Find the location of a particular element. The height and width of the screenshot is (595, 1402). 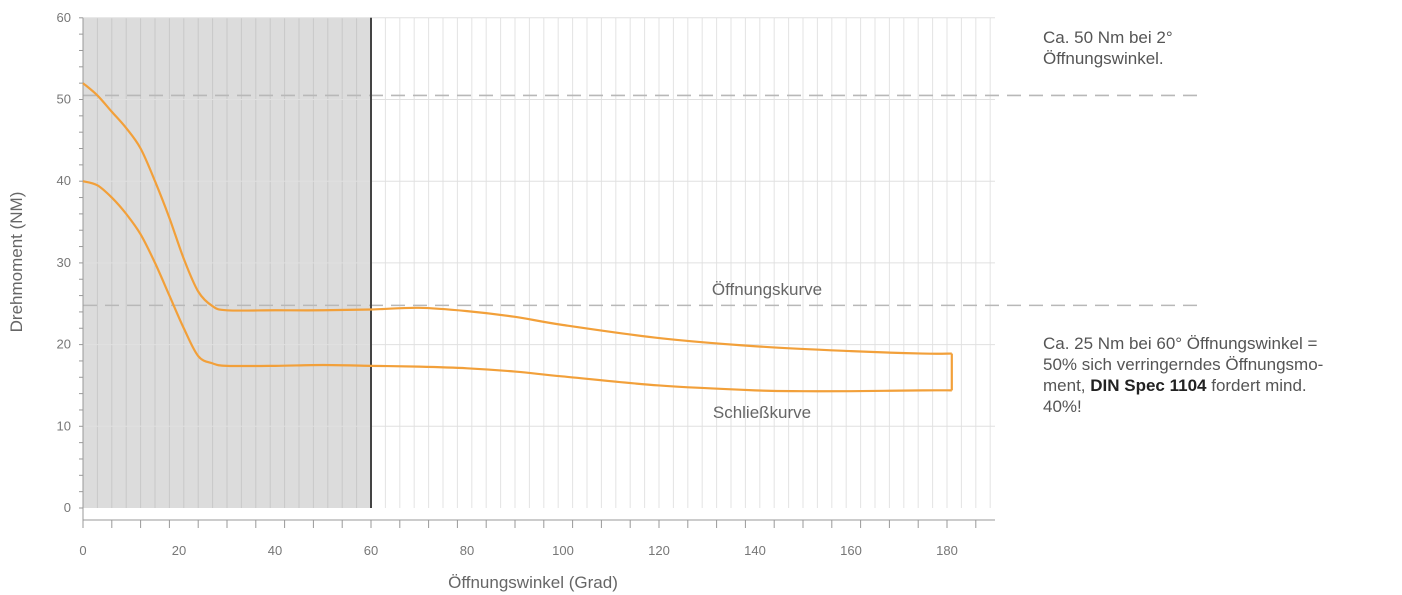

x-tick-label: 0 is located at coordinates (82, 550).